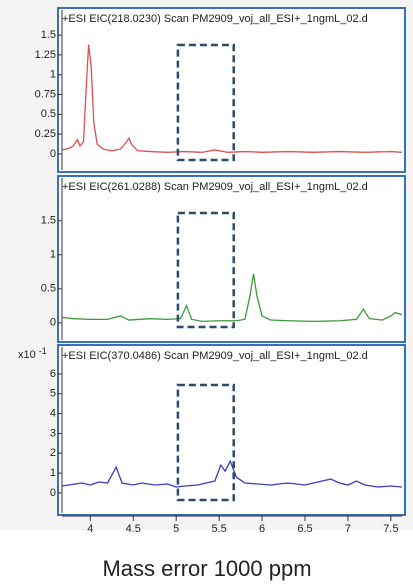 Image resolution: width=413 pixels, height=586 pixels. I want to click on x-tick-label: 4, so click(90, 529).